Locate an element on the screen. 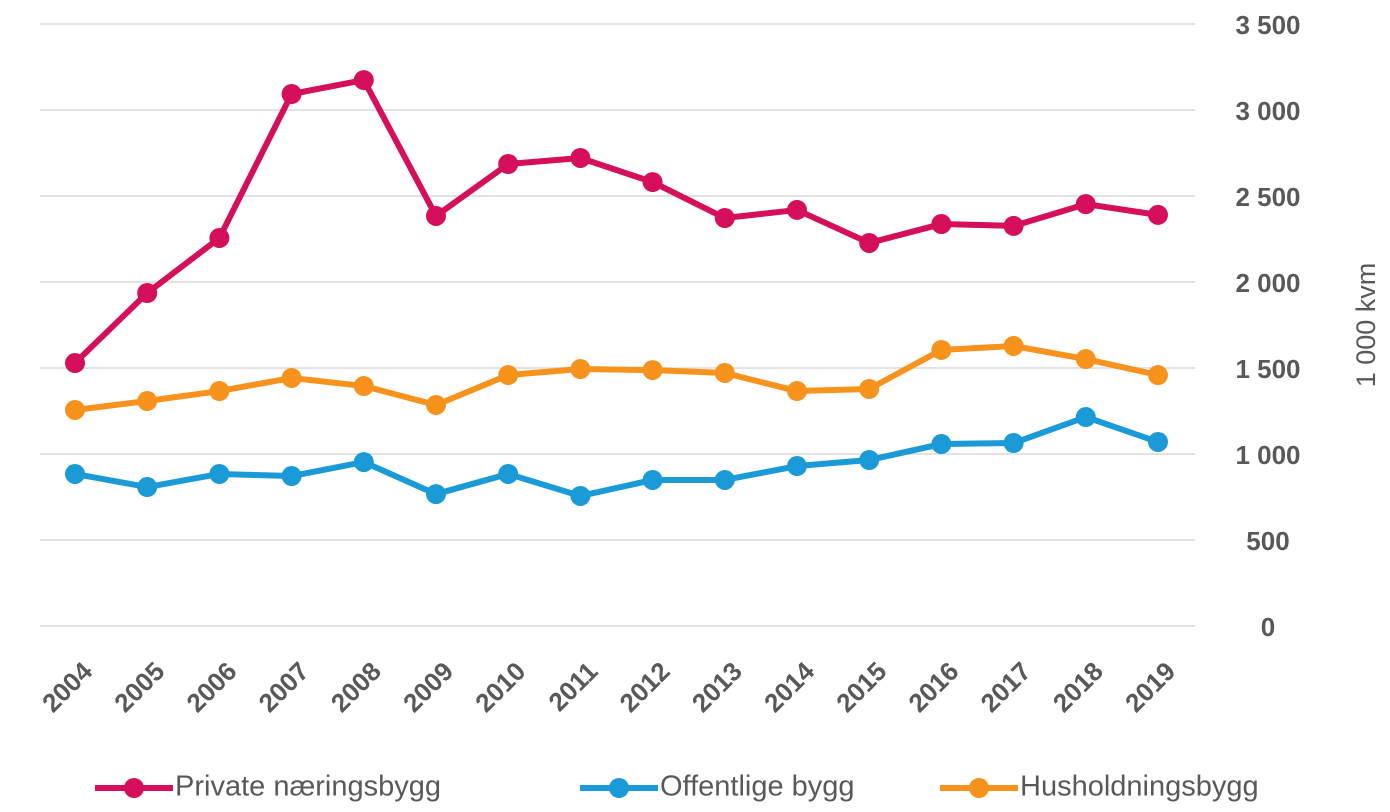  legend-label: Offentlige bygg is located at coordinates (757, 787).